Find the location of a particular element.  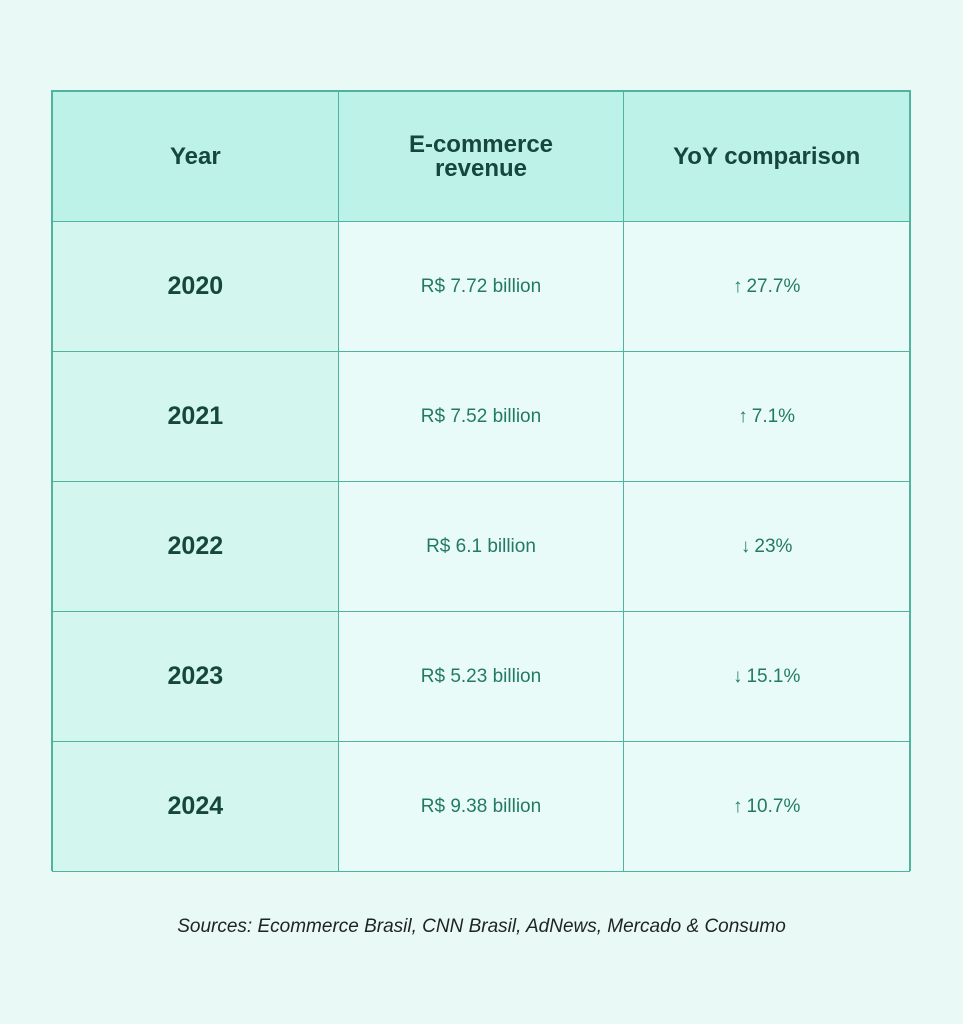

yoy-cell: ↑ 27.7% is located at coordinates (766, 286).